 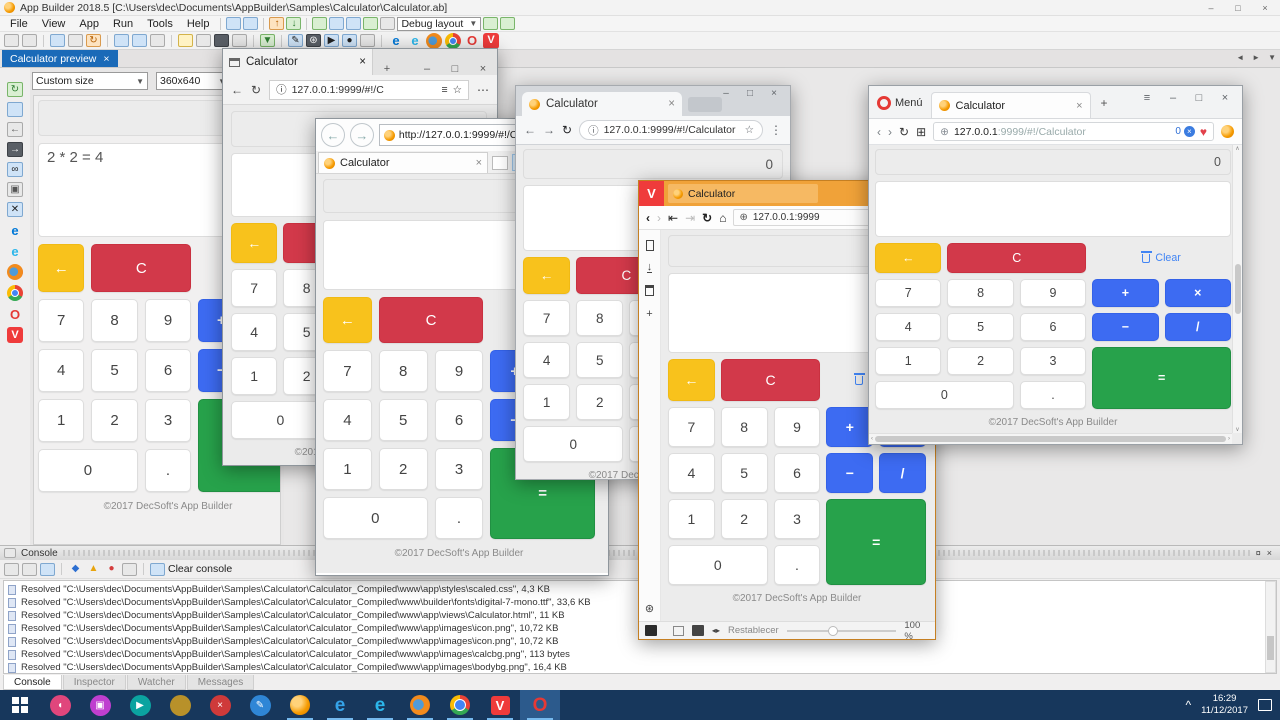 I want to click on ie-tab: Calculator ×, so click(x=403, y=162).